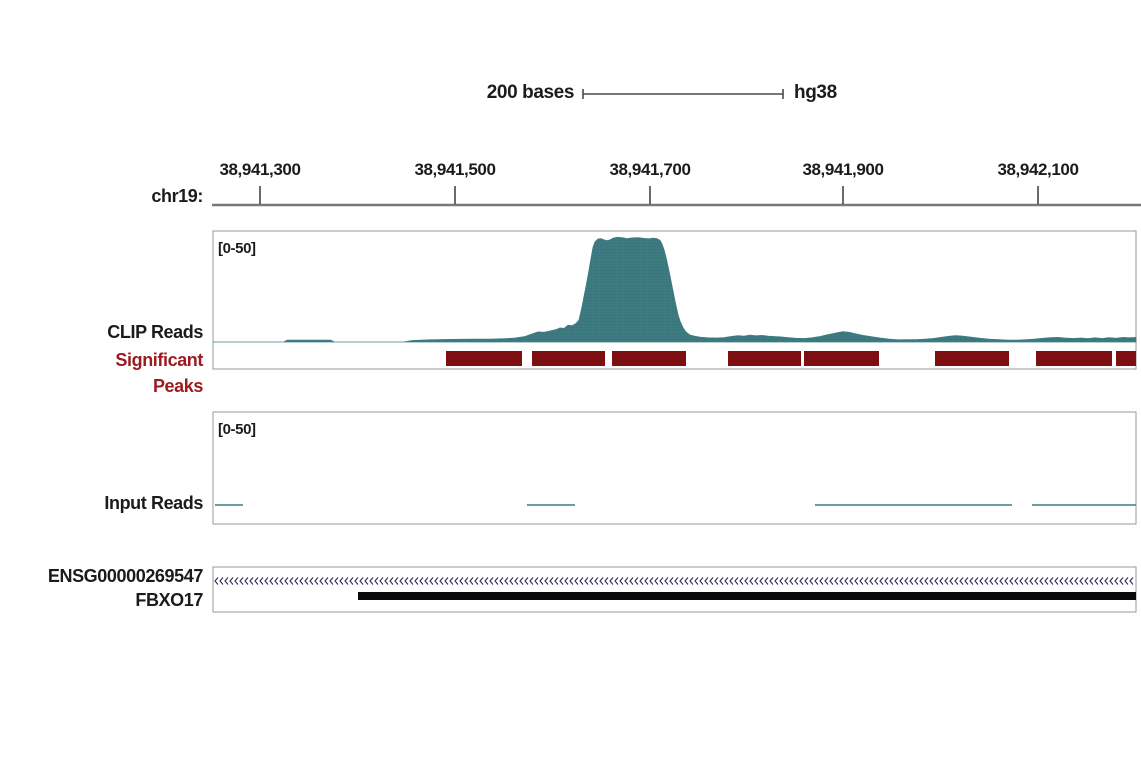  What do you see at coordinates (650, 169) in the screenshot?
I see `ruler-tick-label: 38,941,700` at bounding box center [650, 169].